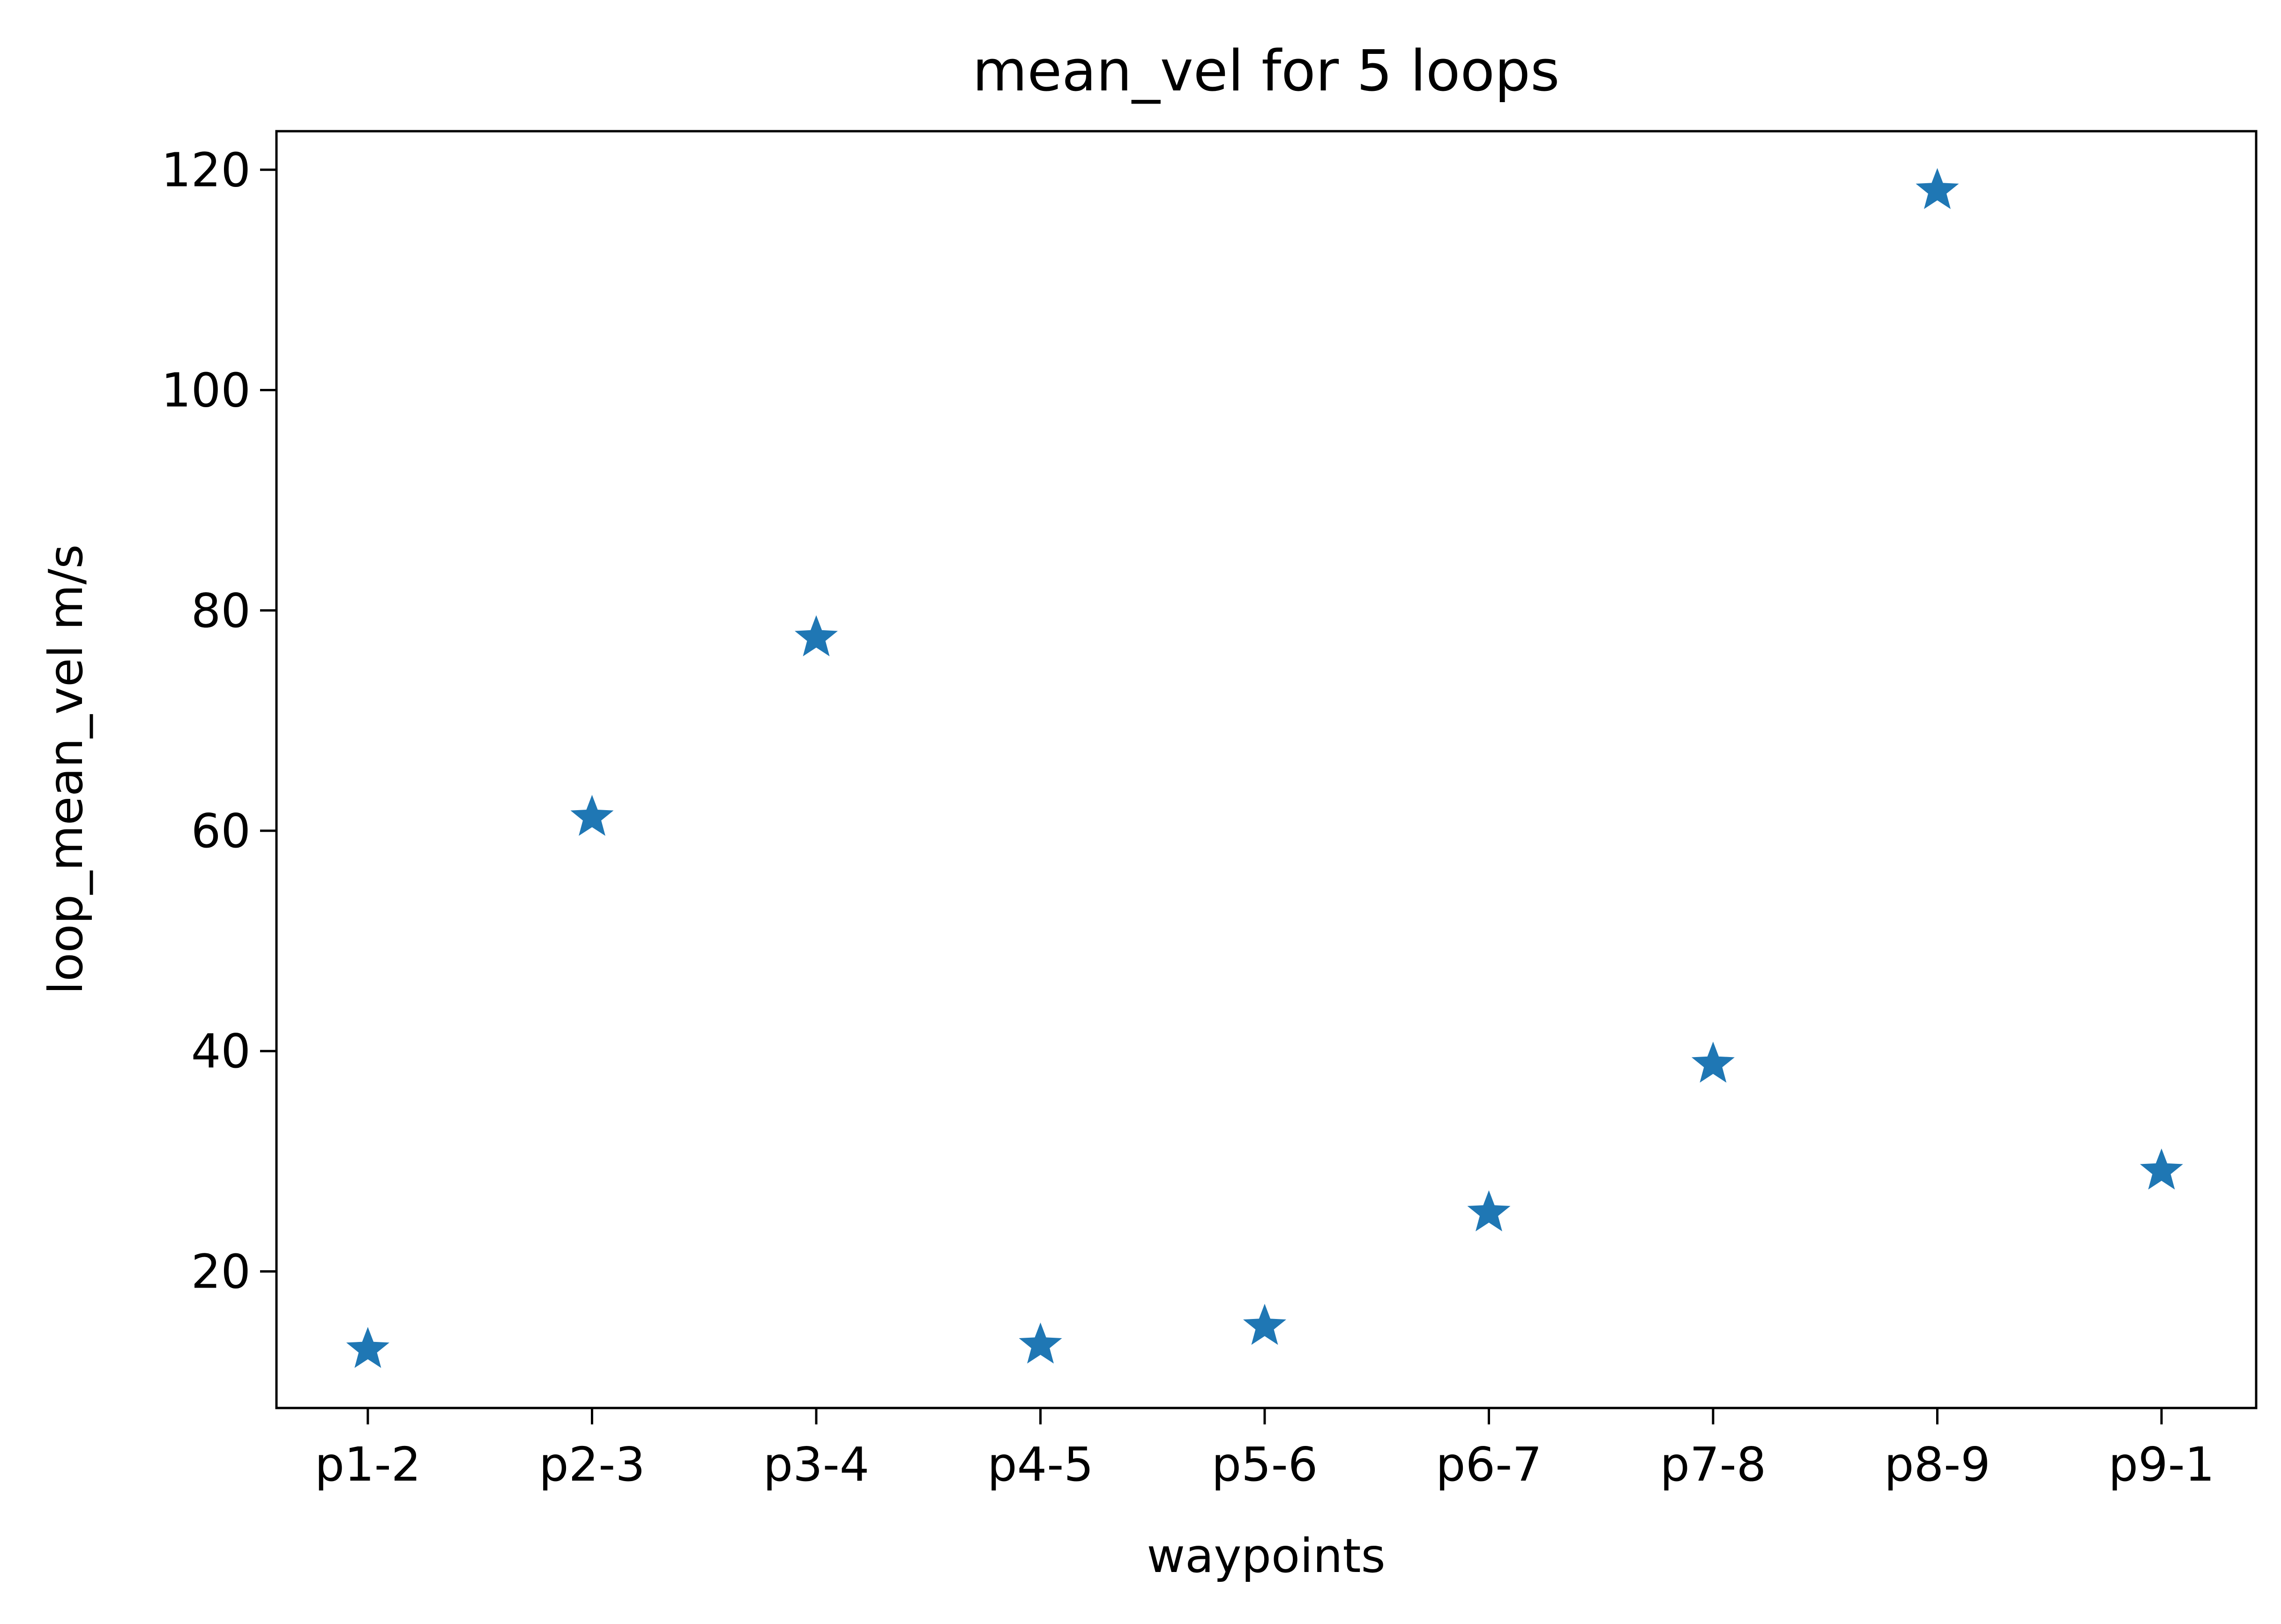 This screenshot has width=2281, height=1624. Describe the element at coordinates (1937, 1464) in the screenshot. I see `x-tick-label: p8-9` at that location.